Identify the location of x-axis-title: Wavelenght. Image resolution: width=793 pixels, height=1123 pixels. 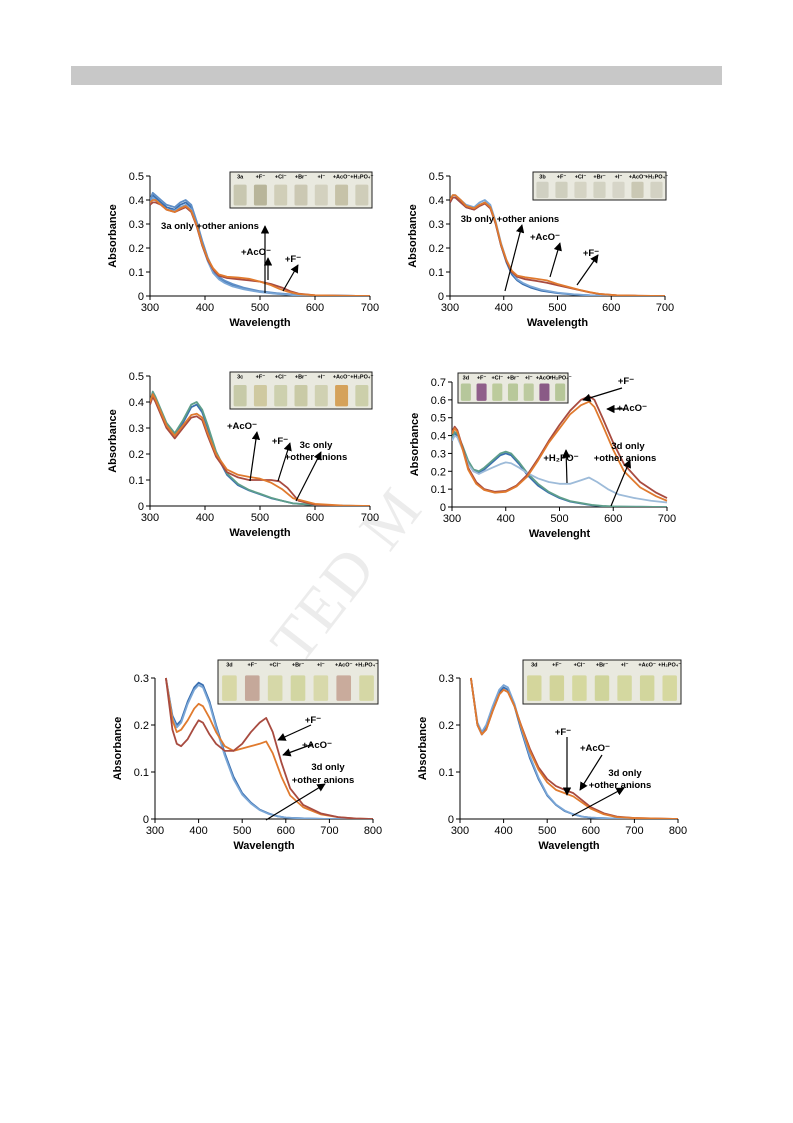
(560, 534).